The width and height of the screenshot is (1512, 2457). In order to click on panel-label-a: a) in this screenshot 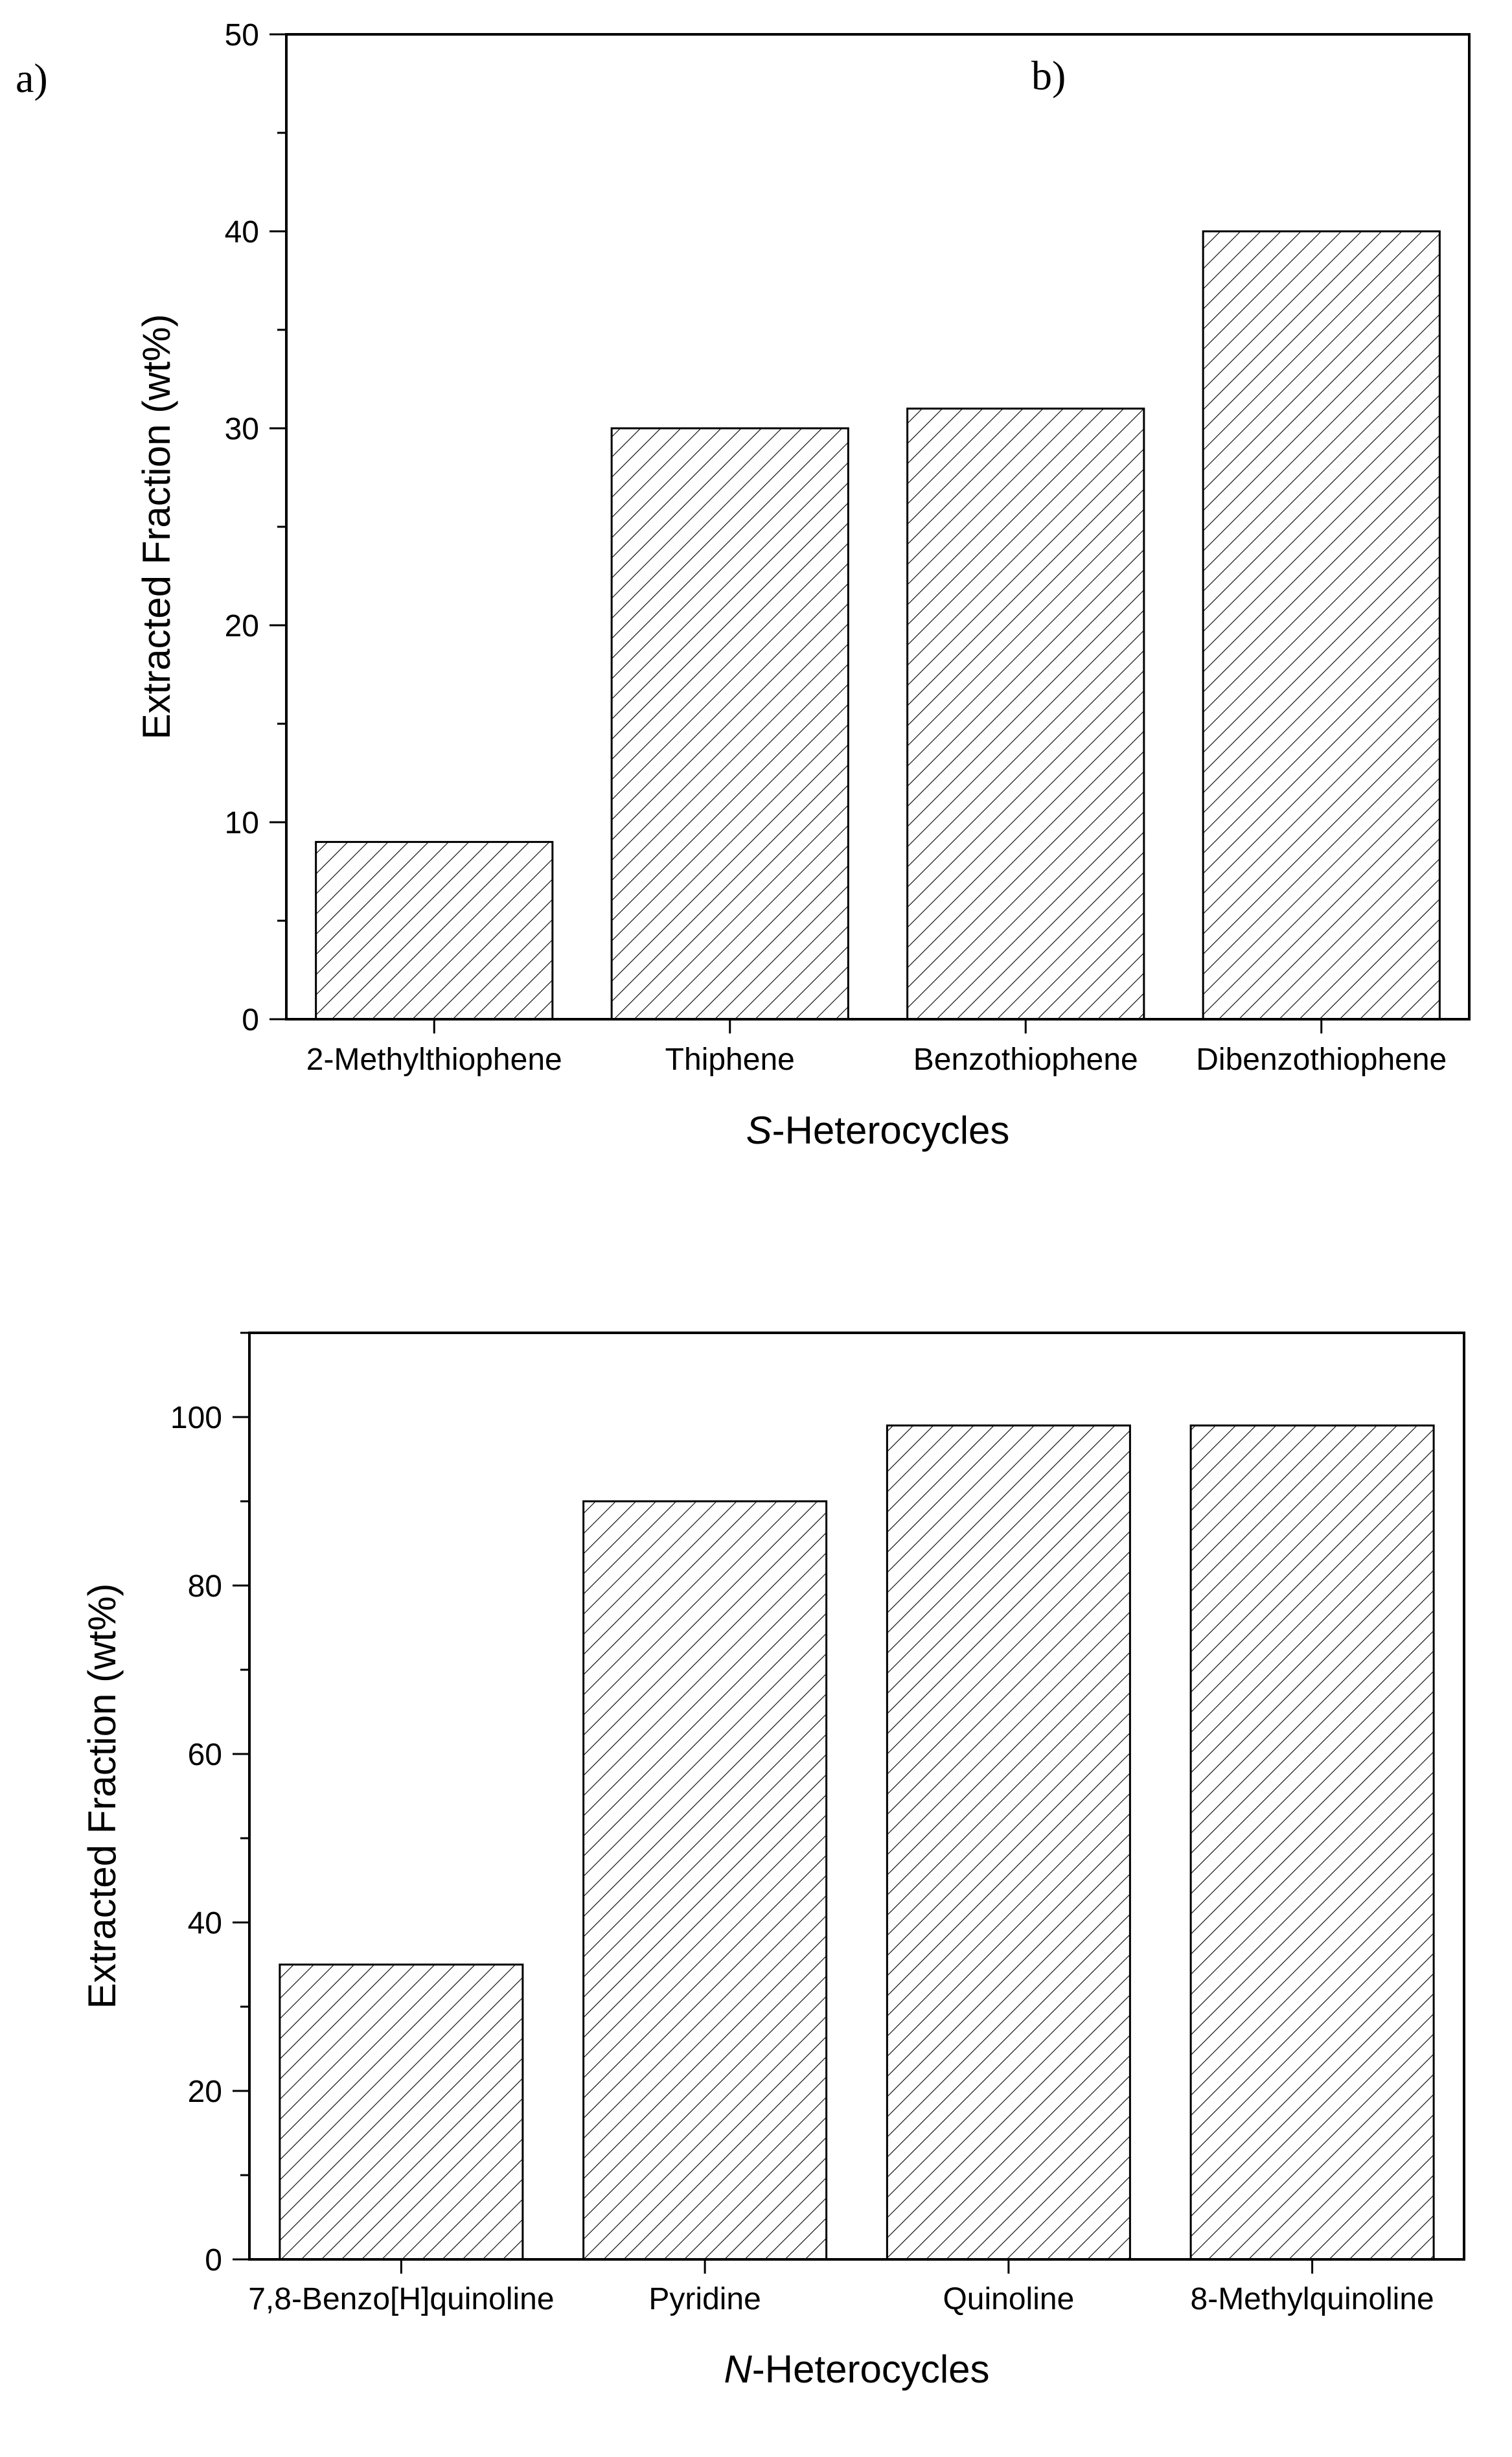, I will do `click(32, 78)`.